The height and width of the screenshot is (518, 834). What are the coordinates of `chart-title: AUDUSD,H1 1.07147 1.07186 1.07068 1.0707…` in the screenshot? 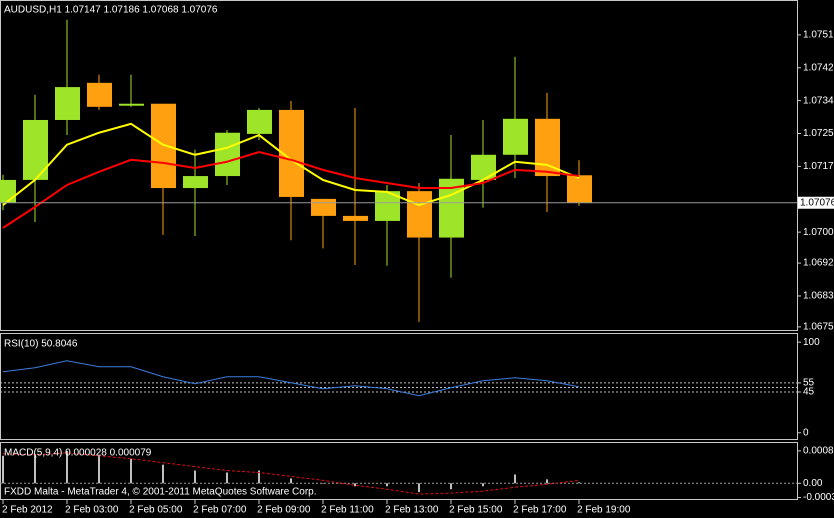 It's located at (111, 10).